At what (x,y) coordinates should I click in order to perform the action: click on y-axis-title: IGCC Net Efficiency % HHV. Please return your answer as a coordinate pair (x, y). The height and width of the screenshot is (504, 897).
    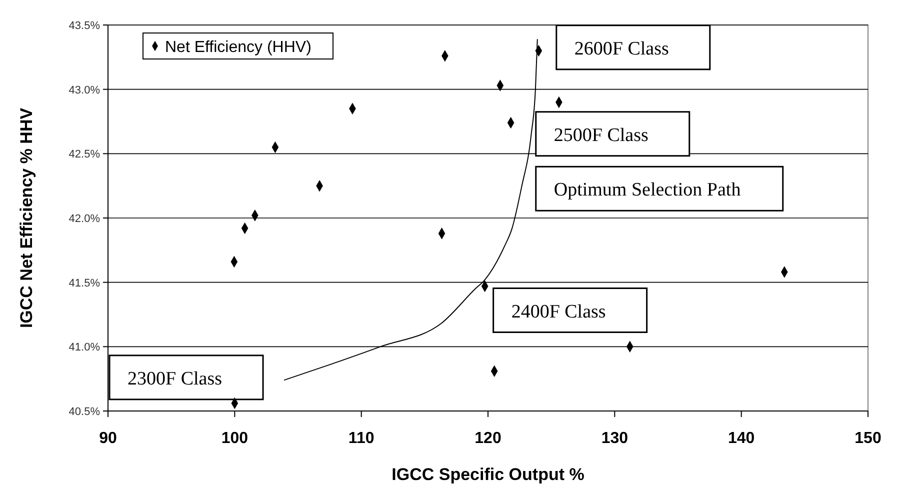
    Looking at the image, I should click on (26, 217).